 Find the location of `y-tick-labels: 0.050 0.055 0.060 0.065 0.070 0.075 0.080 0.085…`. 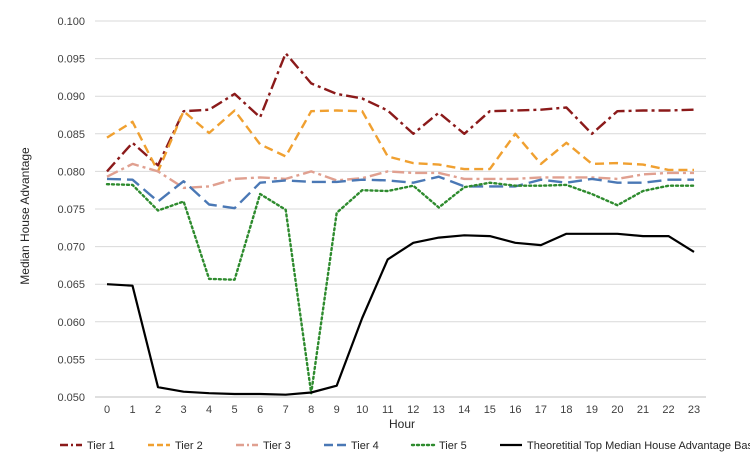

y-tick-labels: 0.050 0.055 0.060 0.065 0.070 0.075 0.080 0.085… is located at coordinates (71, 210).